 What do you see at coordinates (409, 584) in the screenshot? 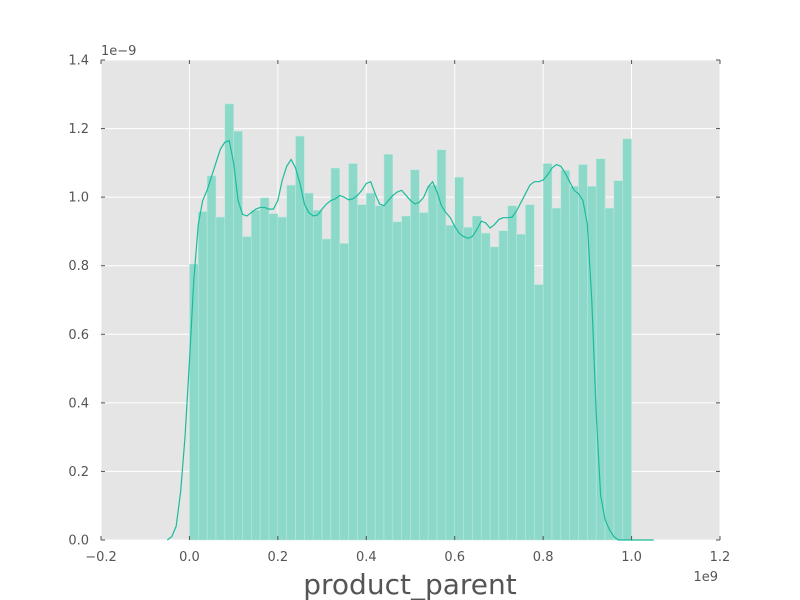
I see `x-axis-label: product_parent` at bounding box center [409, 584].